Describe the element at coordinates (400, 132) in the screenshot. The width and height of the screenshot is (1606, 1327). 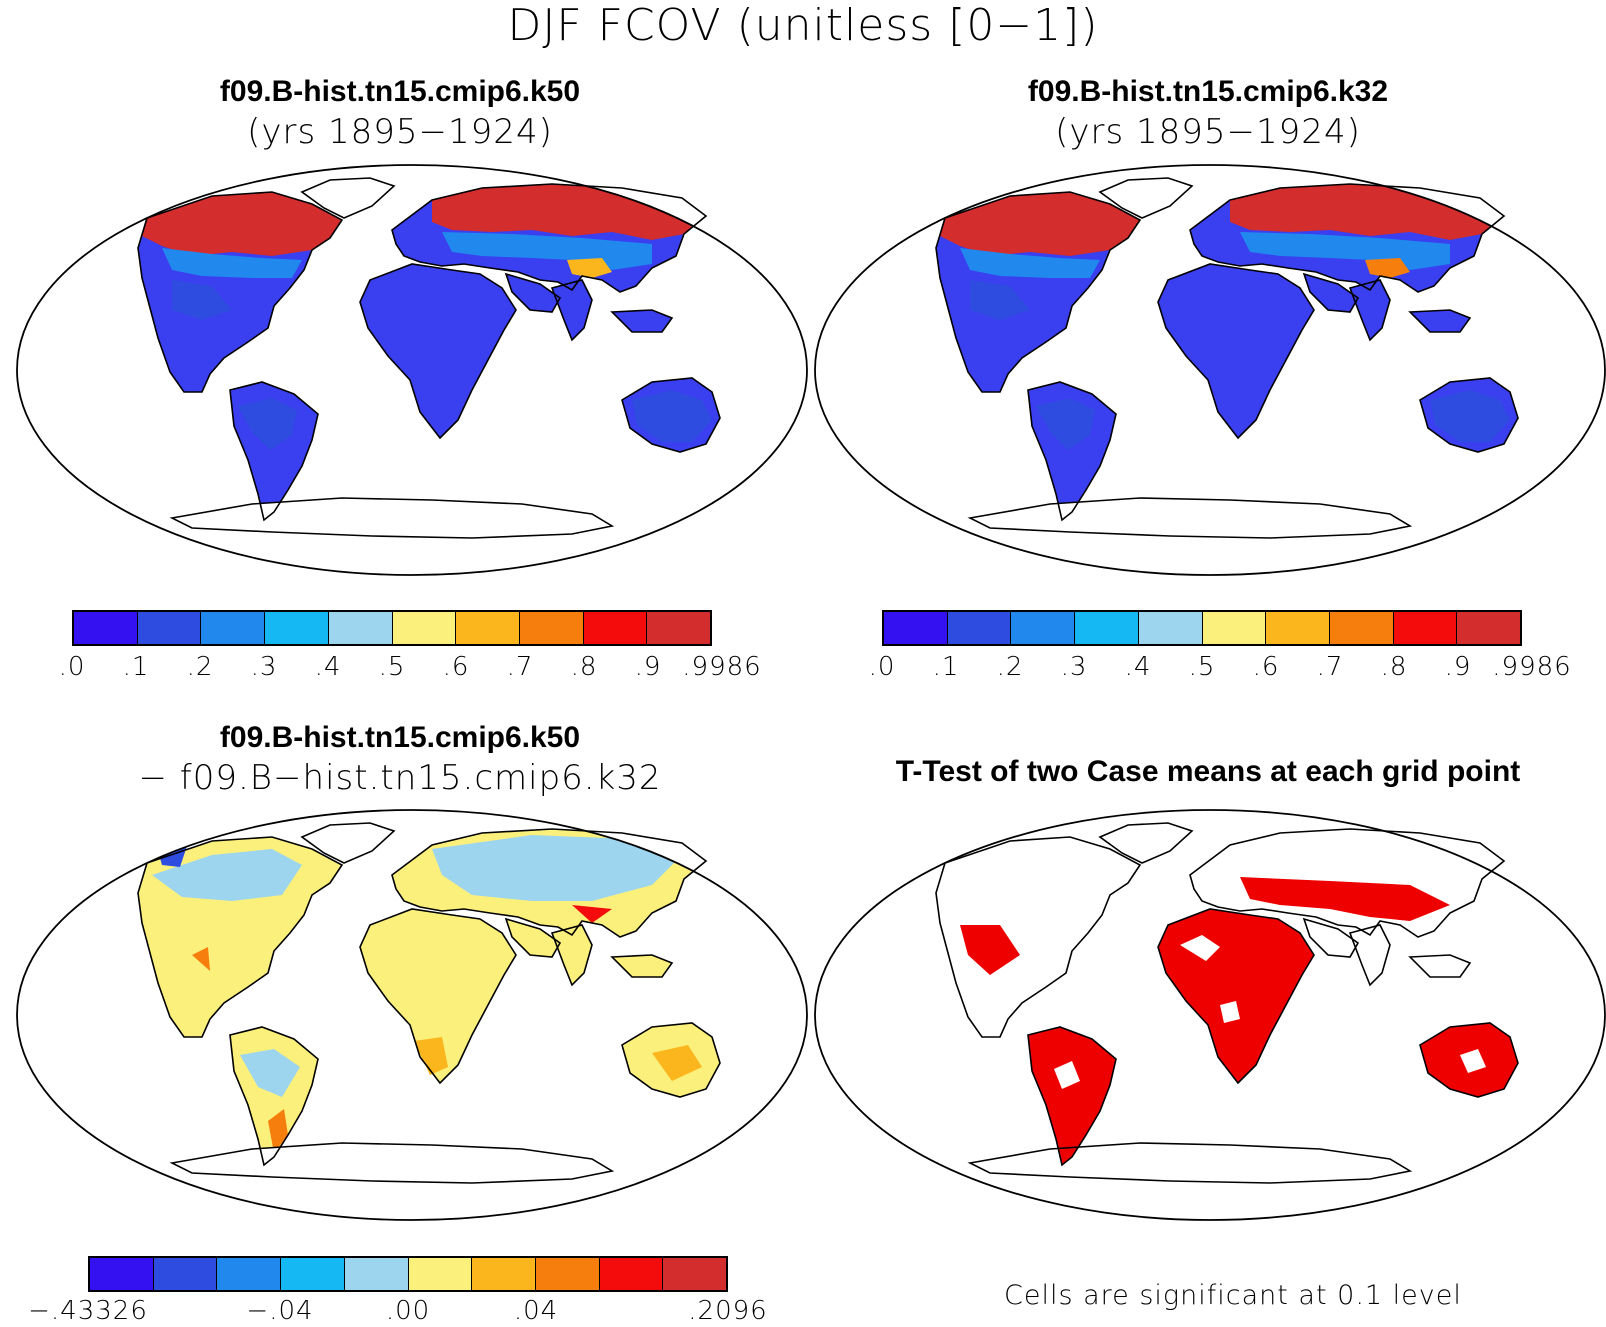
I see `case1-years: (yrs 1895−1924)` at that location.